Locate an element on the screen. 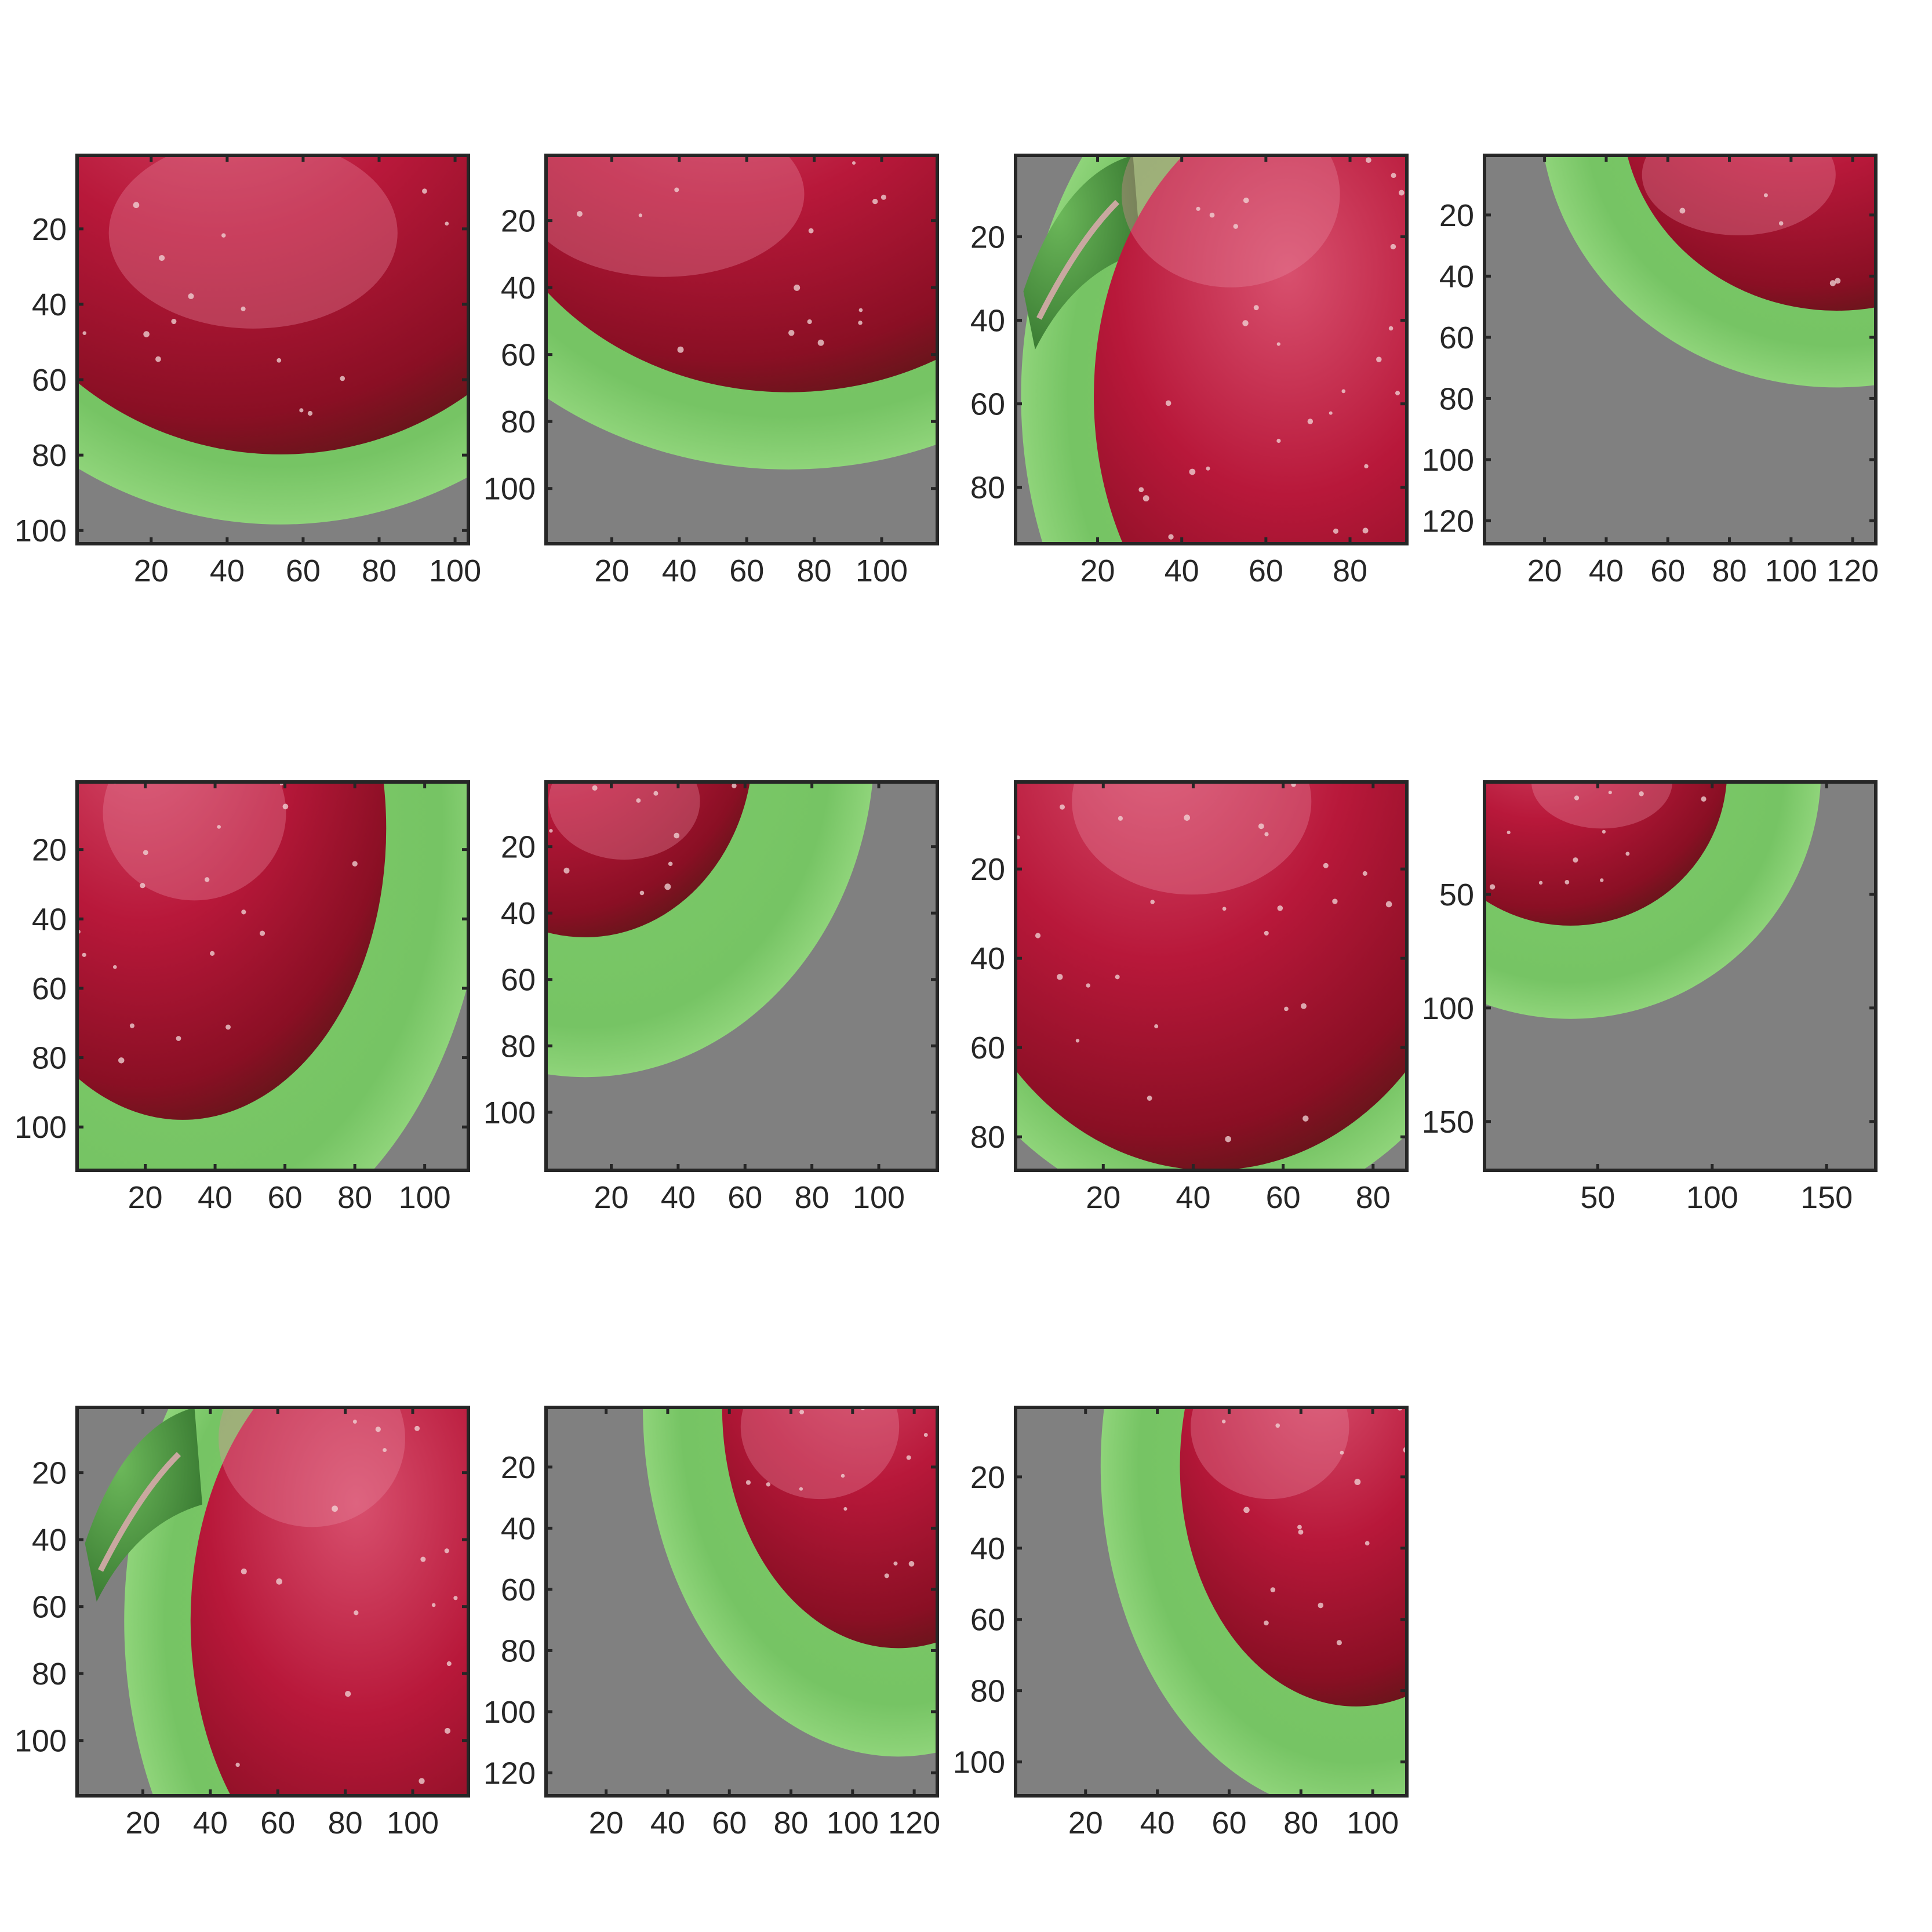 The image size is (1932, 1932). y-tick-label: 80 is located at coordinates (987, 1137).